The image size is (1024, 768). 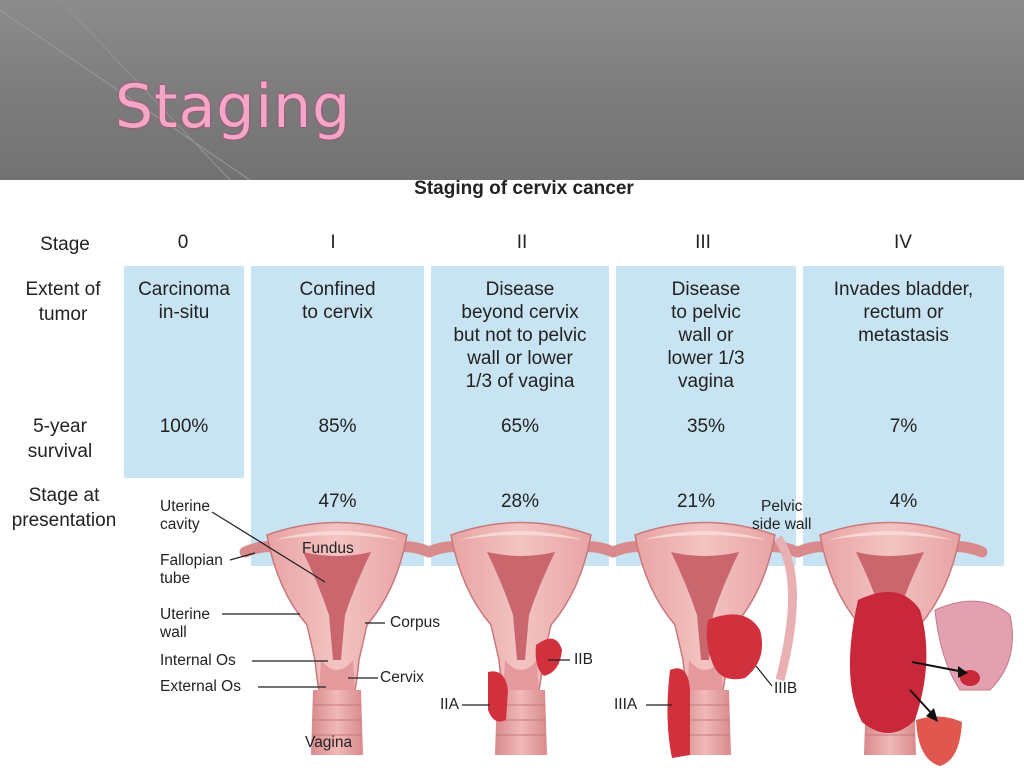 What do you see at coordinates (329, 742) in the screenshot?
I see `label-vagina: Vagina` at bounding box center [329, 742].